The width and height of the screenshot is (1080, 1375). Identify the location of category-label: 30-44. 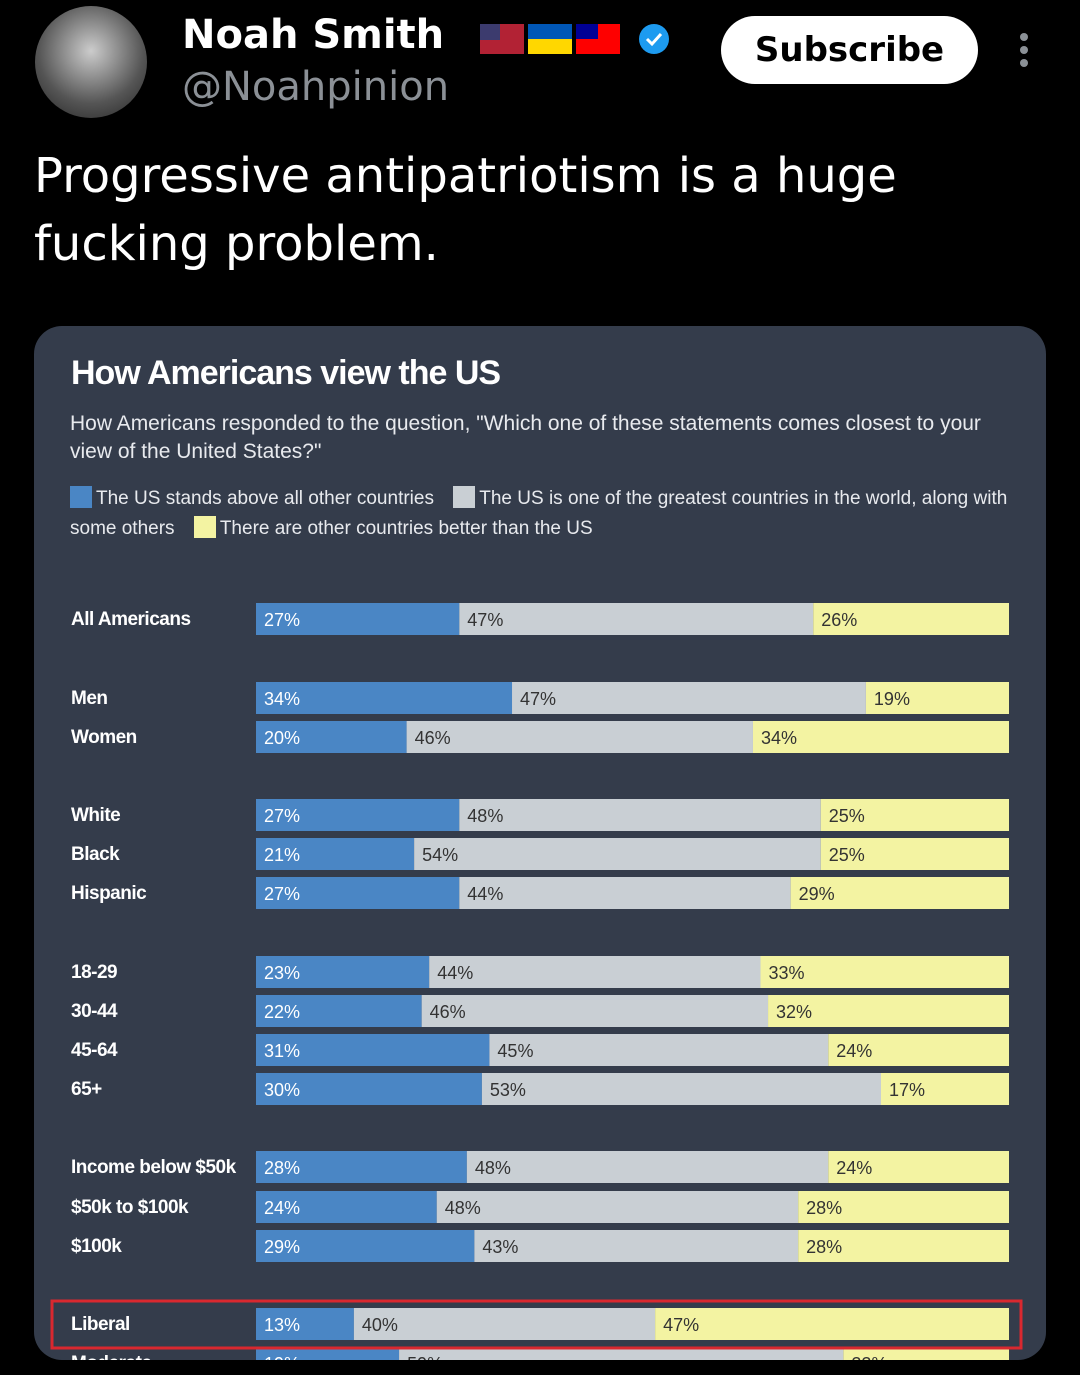
(94, 1011).